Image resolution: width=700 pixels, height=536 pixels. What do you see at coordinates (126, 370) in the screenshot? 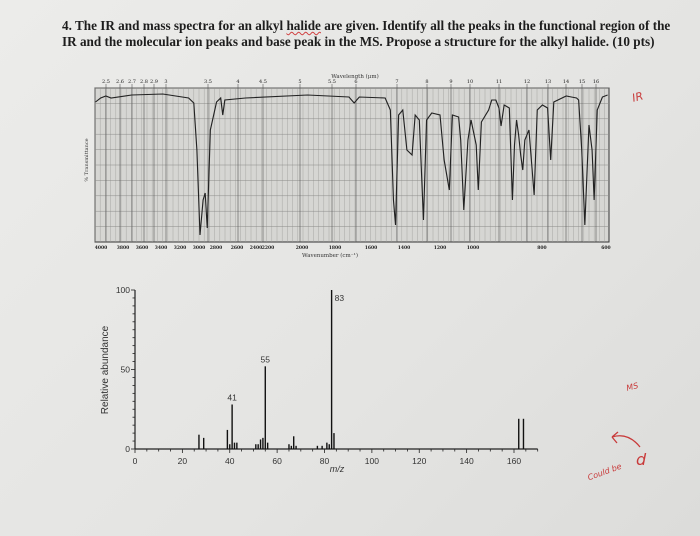
I see `ms-y-tick-label: 50` at bounding box center [126, 370].